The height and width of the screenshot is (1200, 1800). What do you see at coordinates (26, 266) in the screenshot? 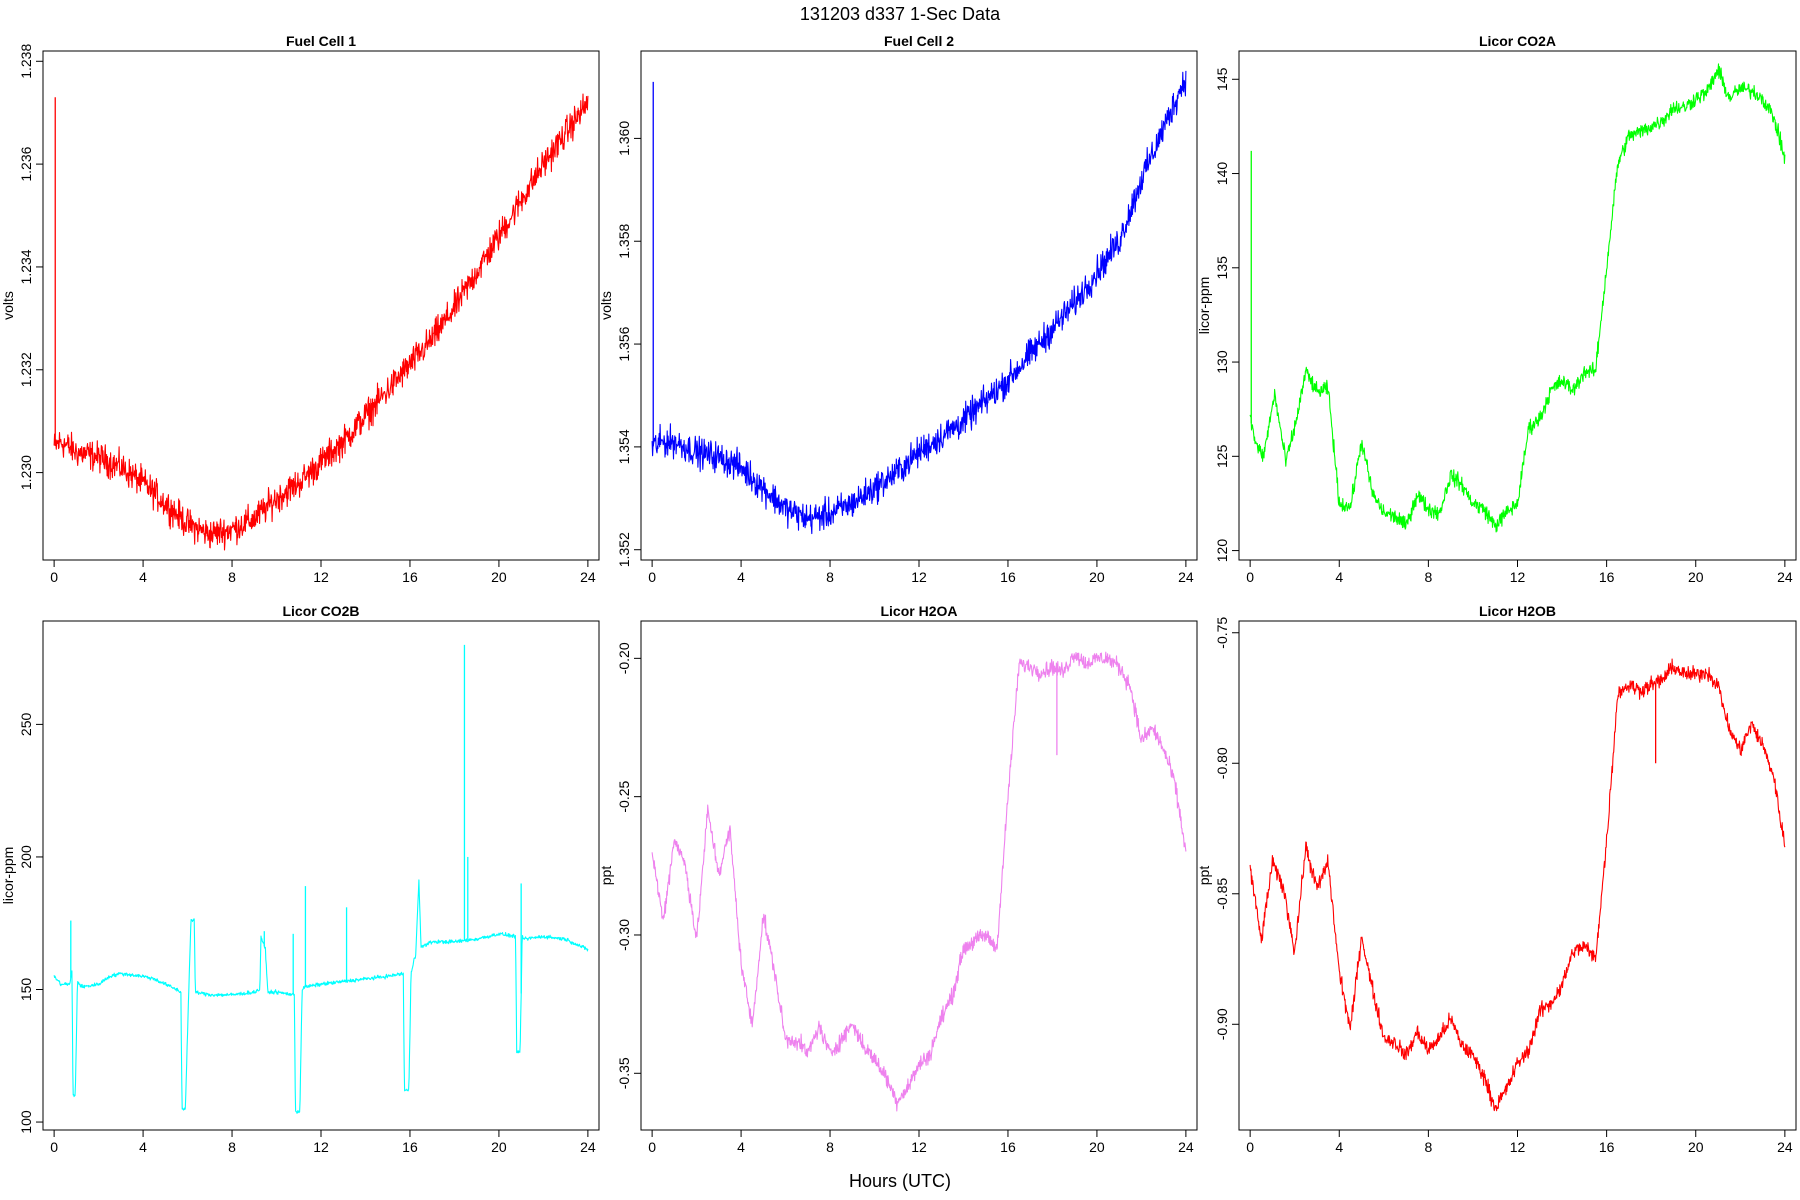
I see `y-tick-label: 1.234` at bounding box center [26, 266].